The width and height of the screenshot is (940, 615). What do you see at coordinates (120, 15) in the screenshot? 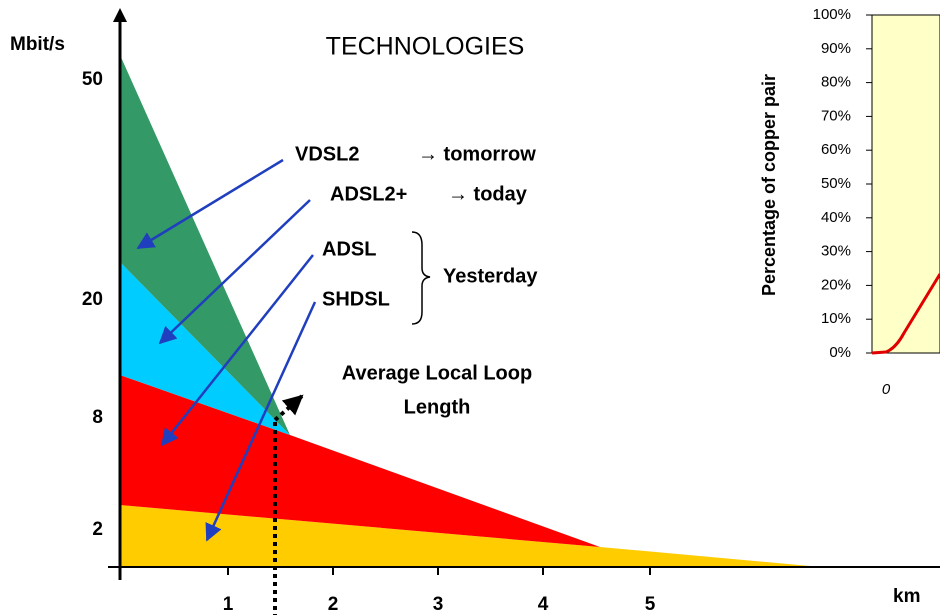
I see `y-axis-arrow` at bounding box center [120, 15].